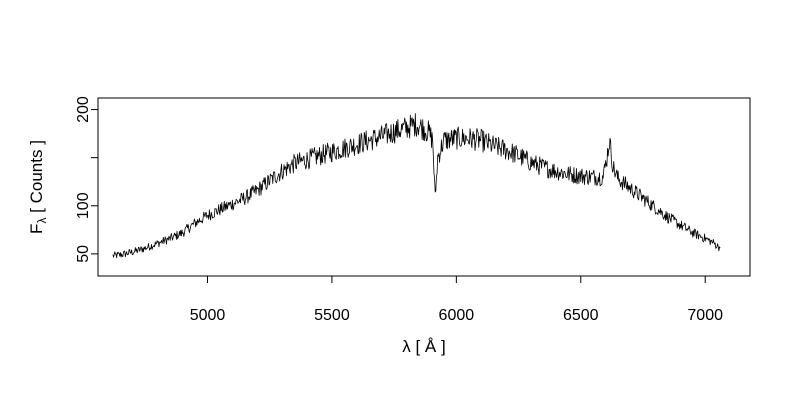 The height and width of the screenshot is (400, 800). What do you see at coordinates (705, 315) in the screenshot?
I see `x-tick-label-7000: 7000` at bounding box center [705, 315].